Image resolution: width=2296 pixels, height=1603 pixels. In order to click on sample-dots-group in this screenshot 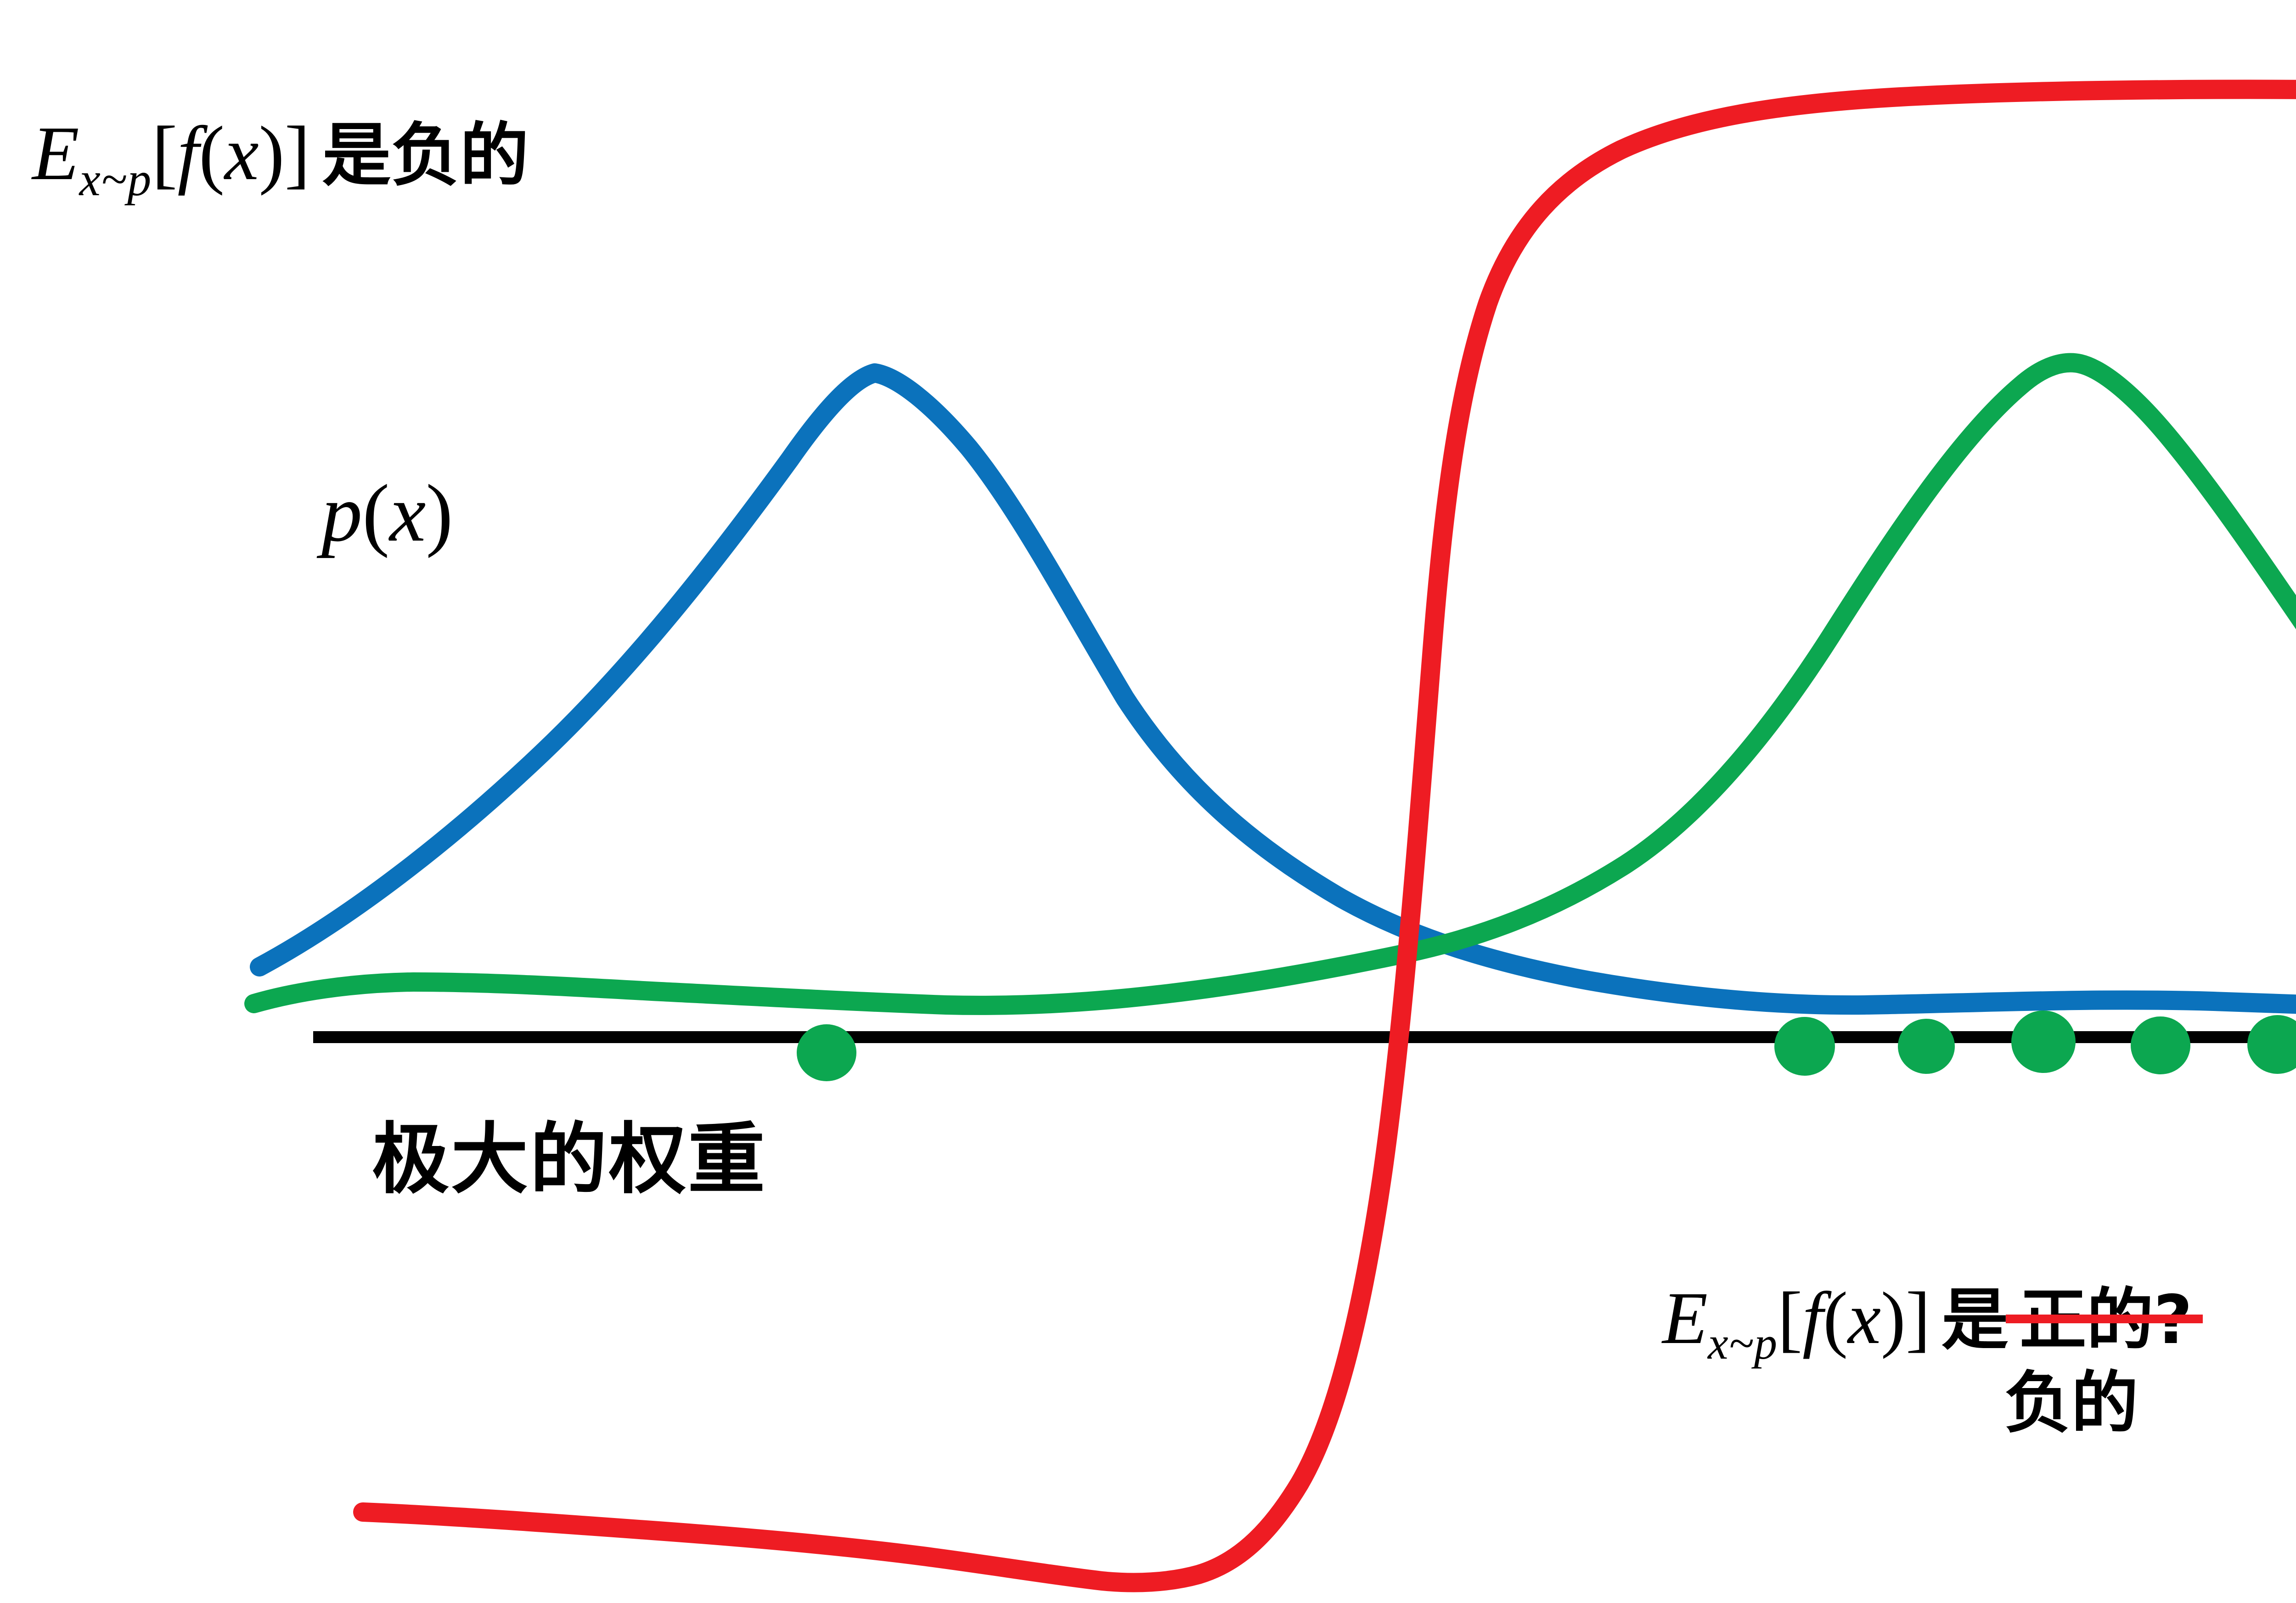, I will do `click(1546, 1045)`.